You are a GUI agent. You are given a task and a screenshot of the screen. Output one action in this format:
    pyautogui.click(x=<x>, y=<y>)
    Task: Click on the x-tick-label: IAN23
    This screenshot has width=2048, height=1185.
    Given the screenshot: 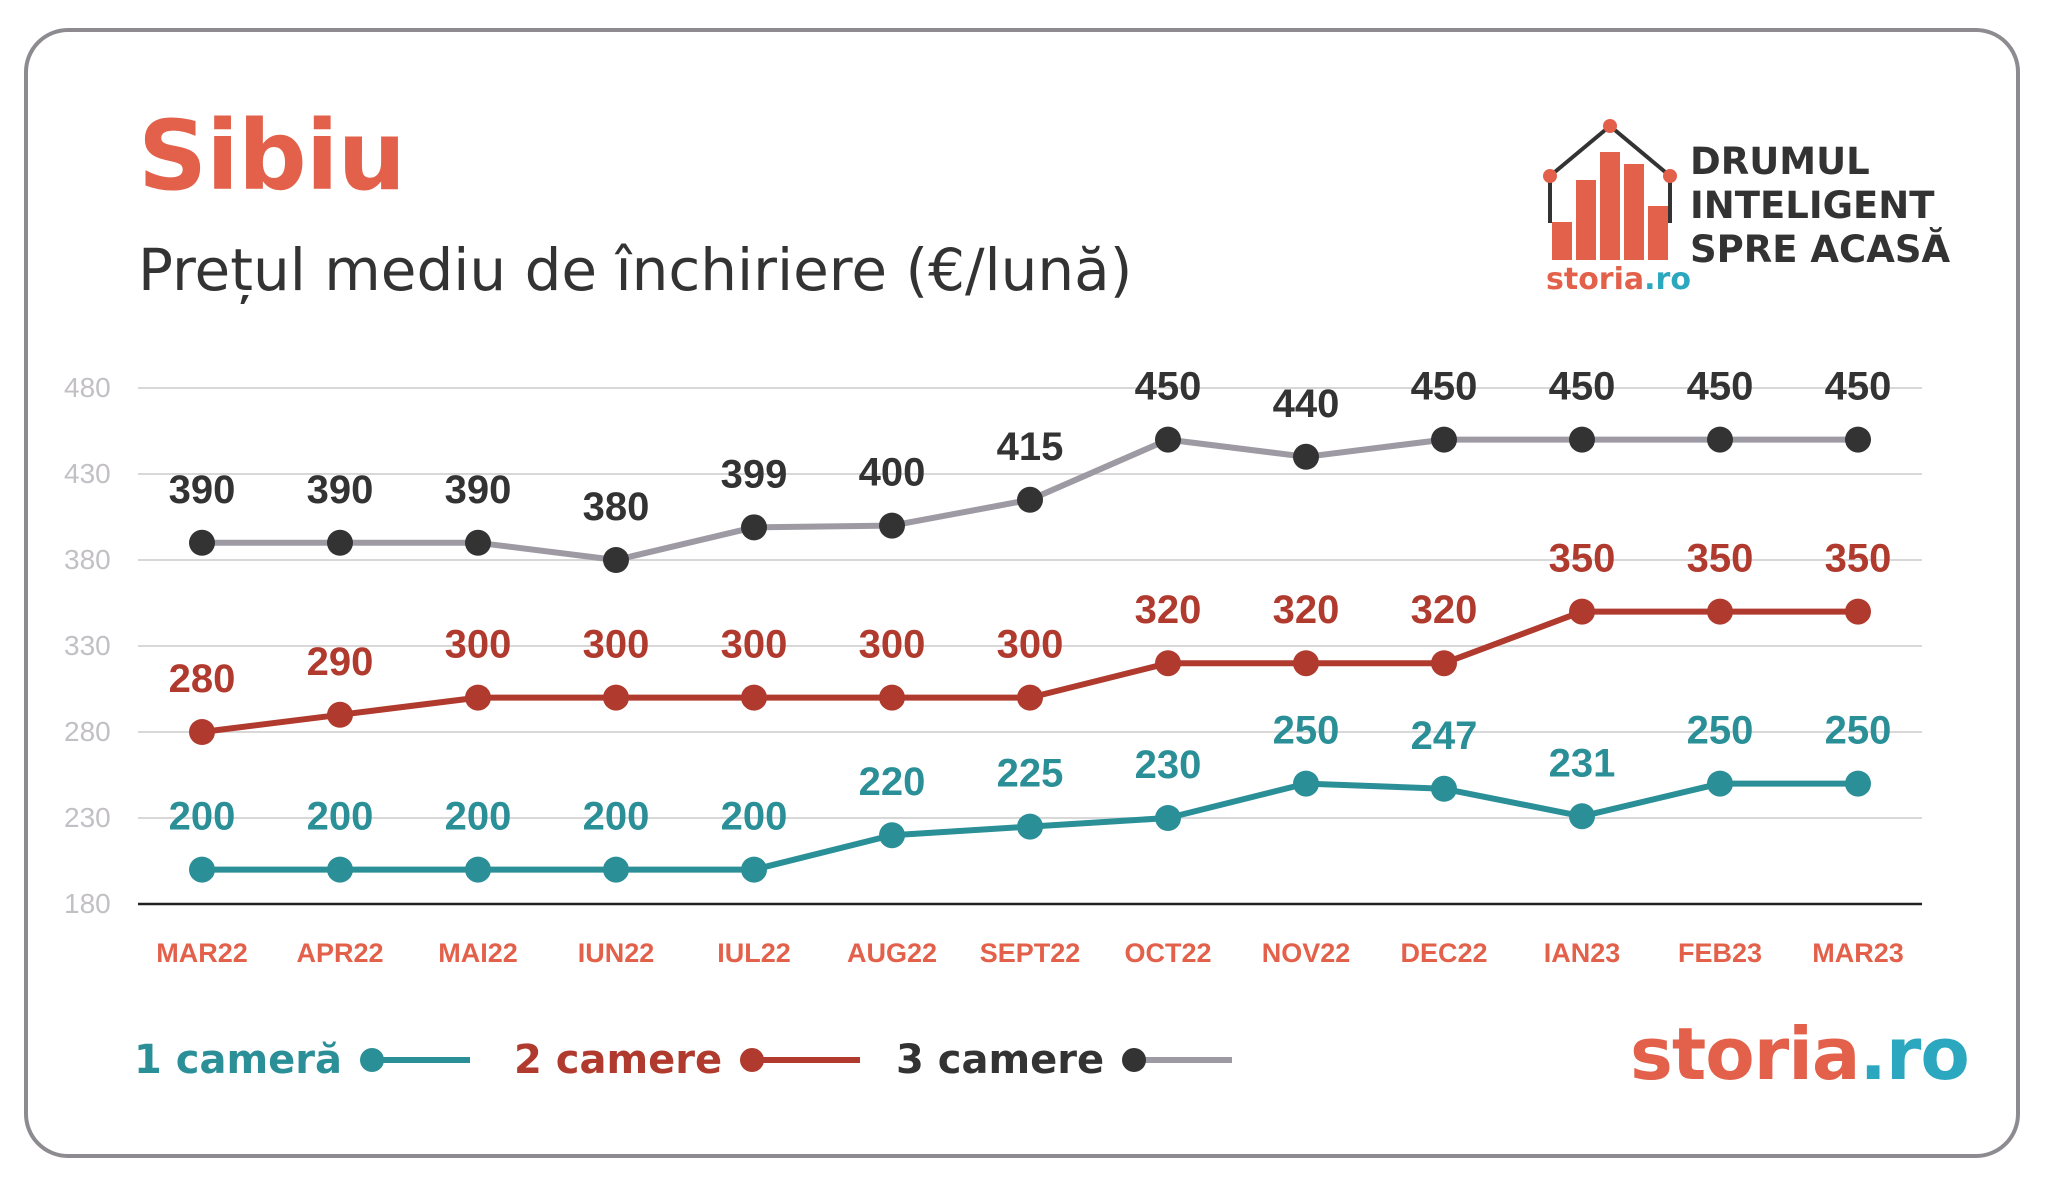 What is the action you would take?
    pyautogui.click(x=1582, y=953)
    